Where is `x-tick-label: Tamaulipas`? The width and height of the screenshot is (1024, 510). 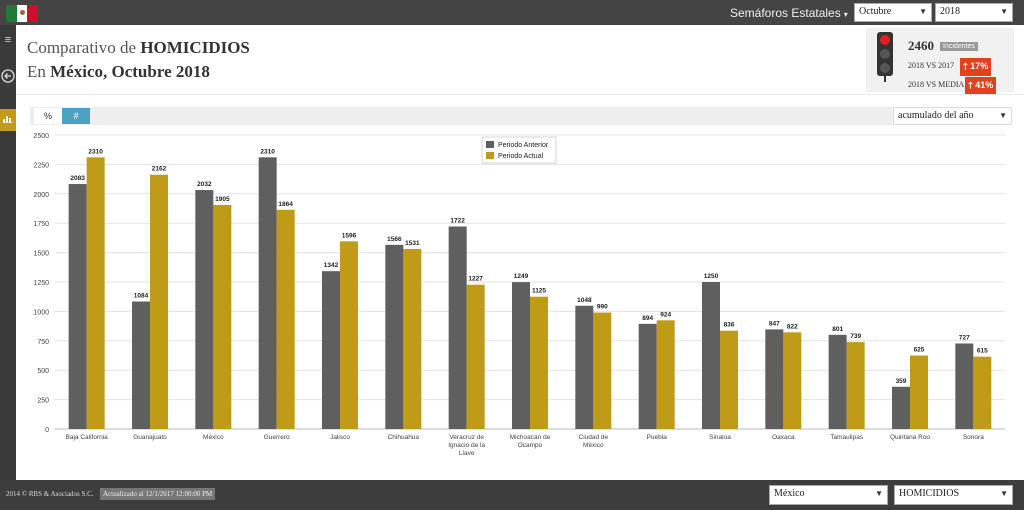
x-tick-label: Tamaulipas is located at coordinates (847, 437).